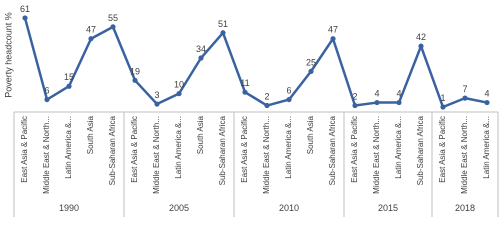  I want to click on data-label: 15, so click(69, 77).